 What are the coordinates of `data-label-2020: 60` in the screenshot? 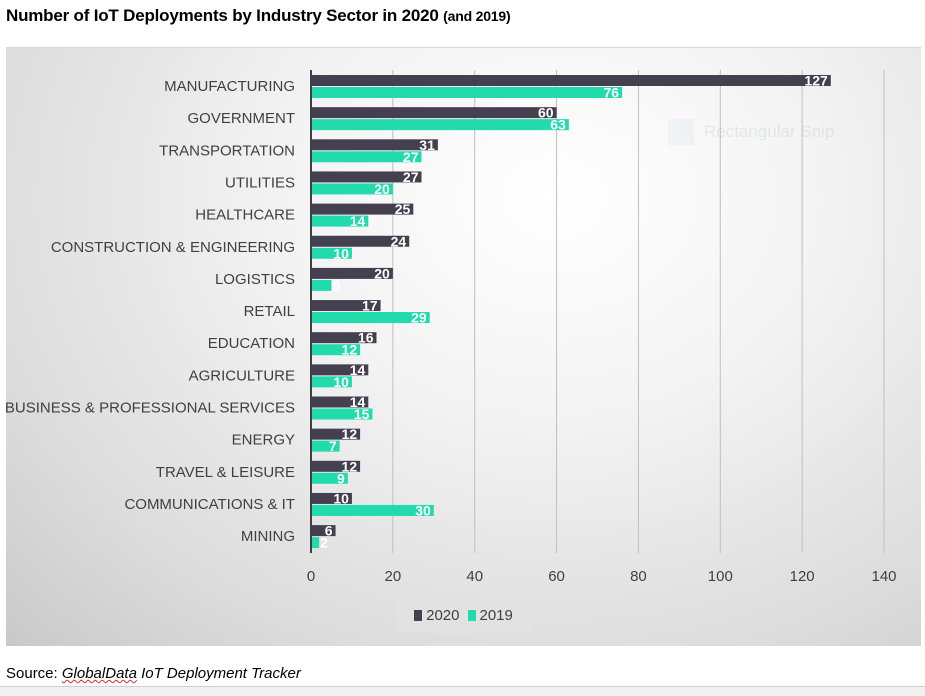 It's located at (546, 113).